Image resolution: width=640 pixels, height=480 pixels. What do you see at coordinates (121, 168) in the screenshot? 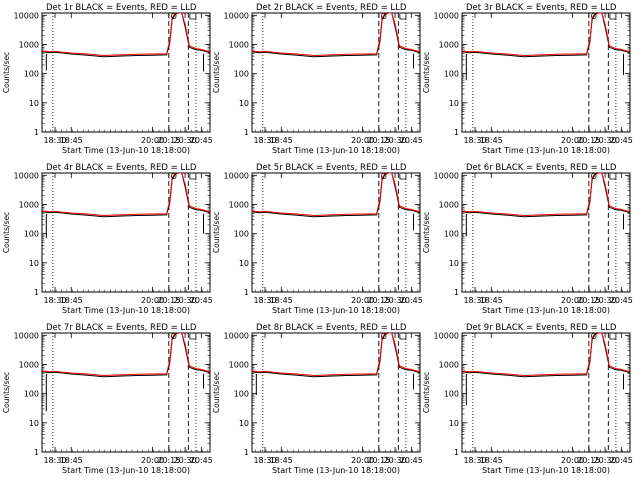
I see `panel-title: Det 4r BLACK = Events, RED = LLD` at bounding box center [121, 168].